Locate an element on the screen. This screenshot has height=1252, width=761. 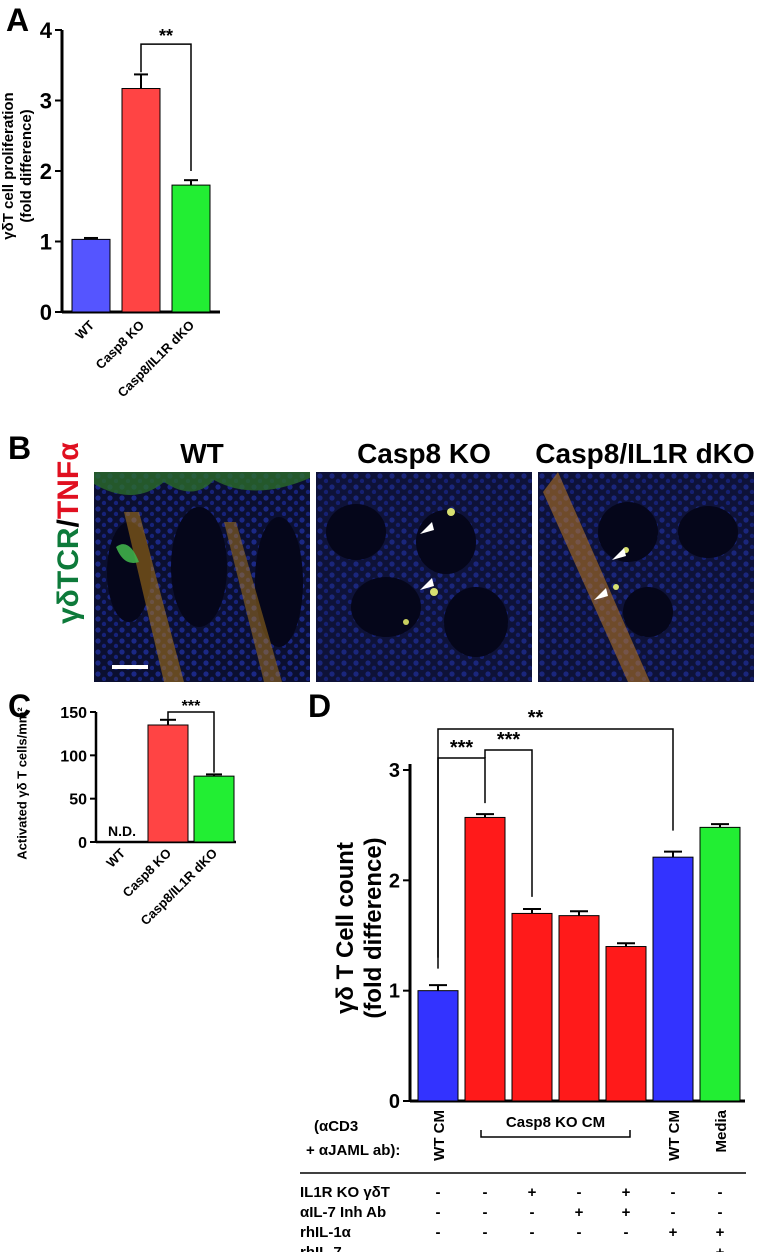
y-tick-label: 150 is located at coordinates (73, 713).